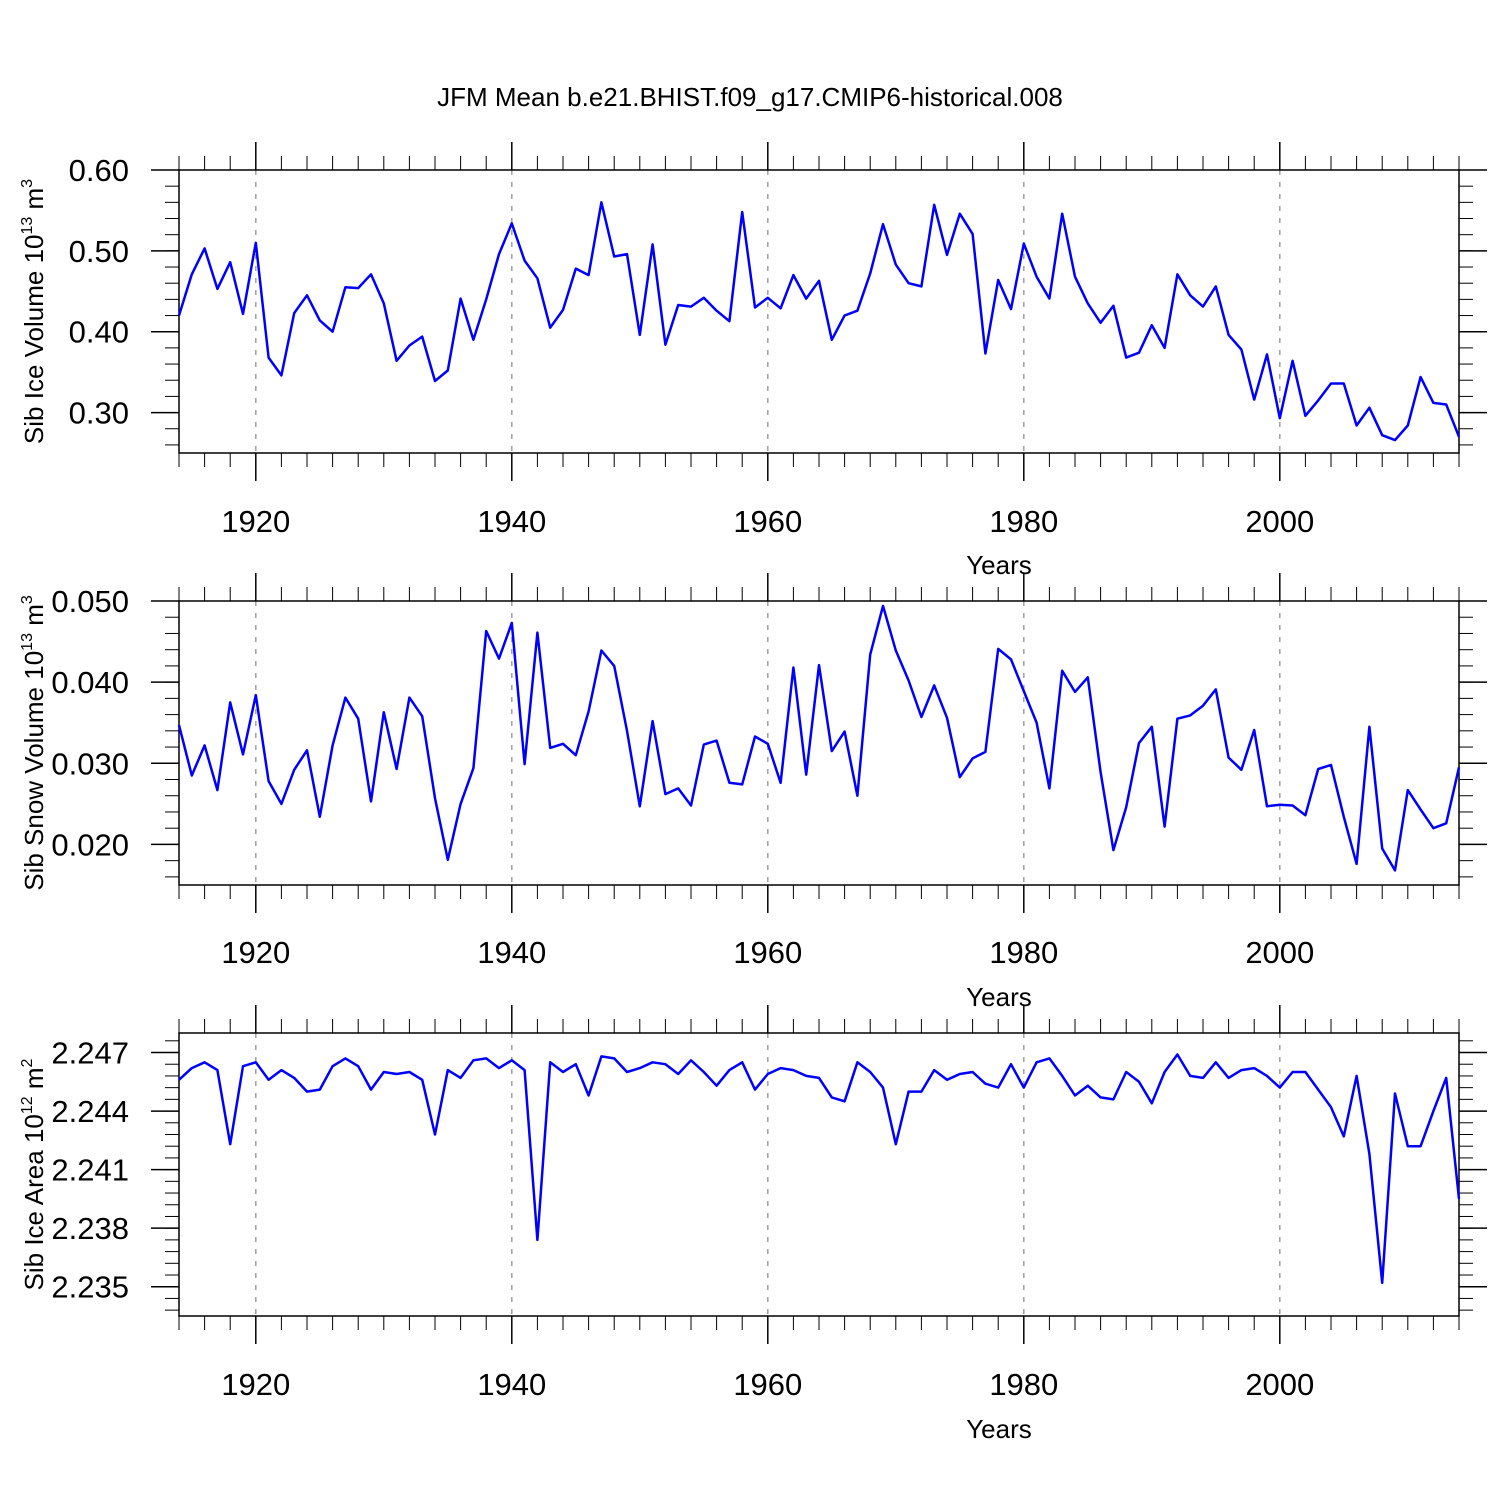 The width and height of the screenshot is (1500, 1500). What do you see at coordinates (90, 682) in the screenshot?
I see `y-tick-label: 0.040` at bounding box center [90, 682].